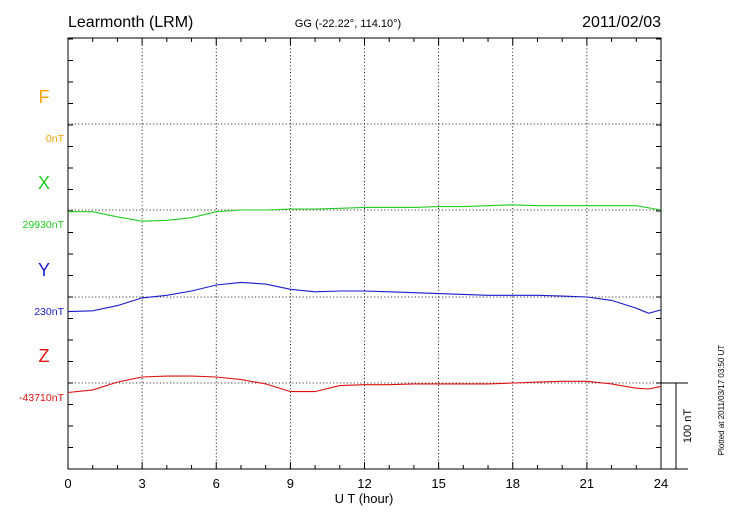 The height and width of the screenshot is (520, 730). What do you see at coordinates (661, 483) in the screenshot?
I see `x-tick-label-24: 24` at bounding box center [661, 483].